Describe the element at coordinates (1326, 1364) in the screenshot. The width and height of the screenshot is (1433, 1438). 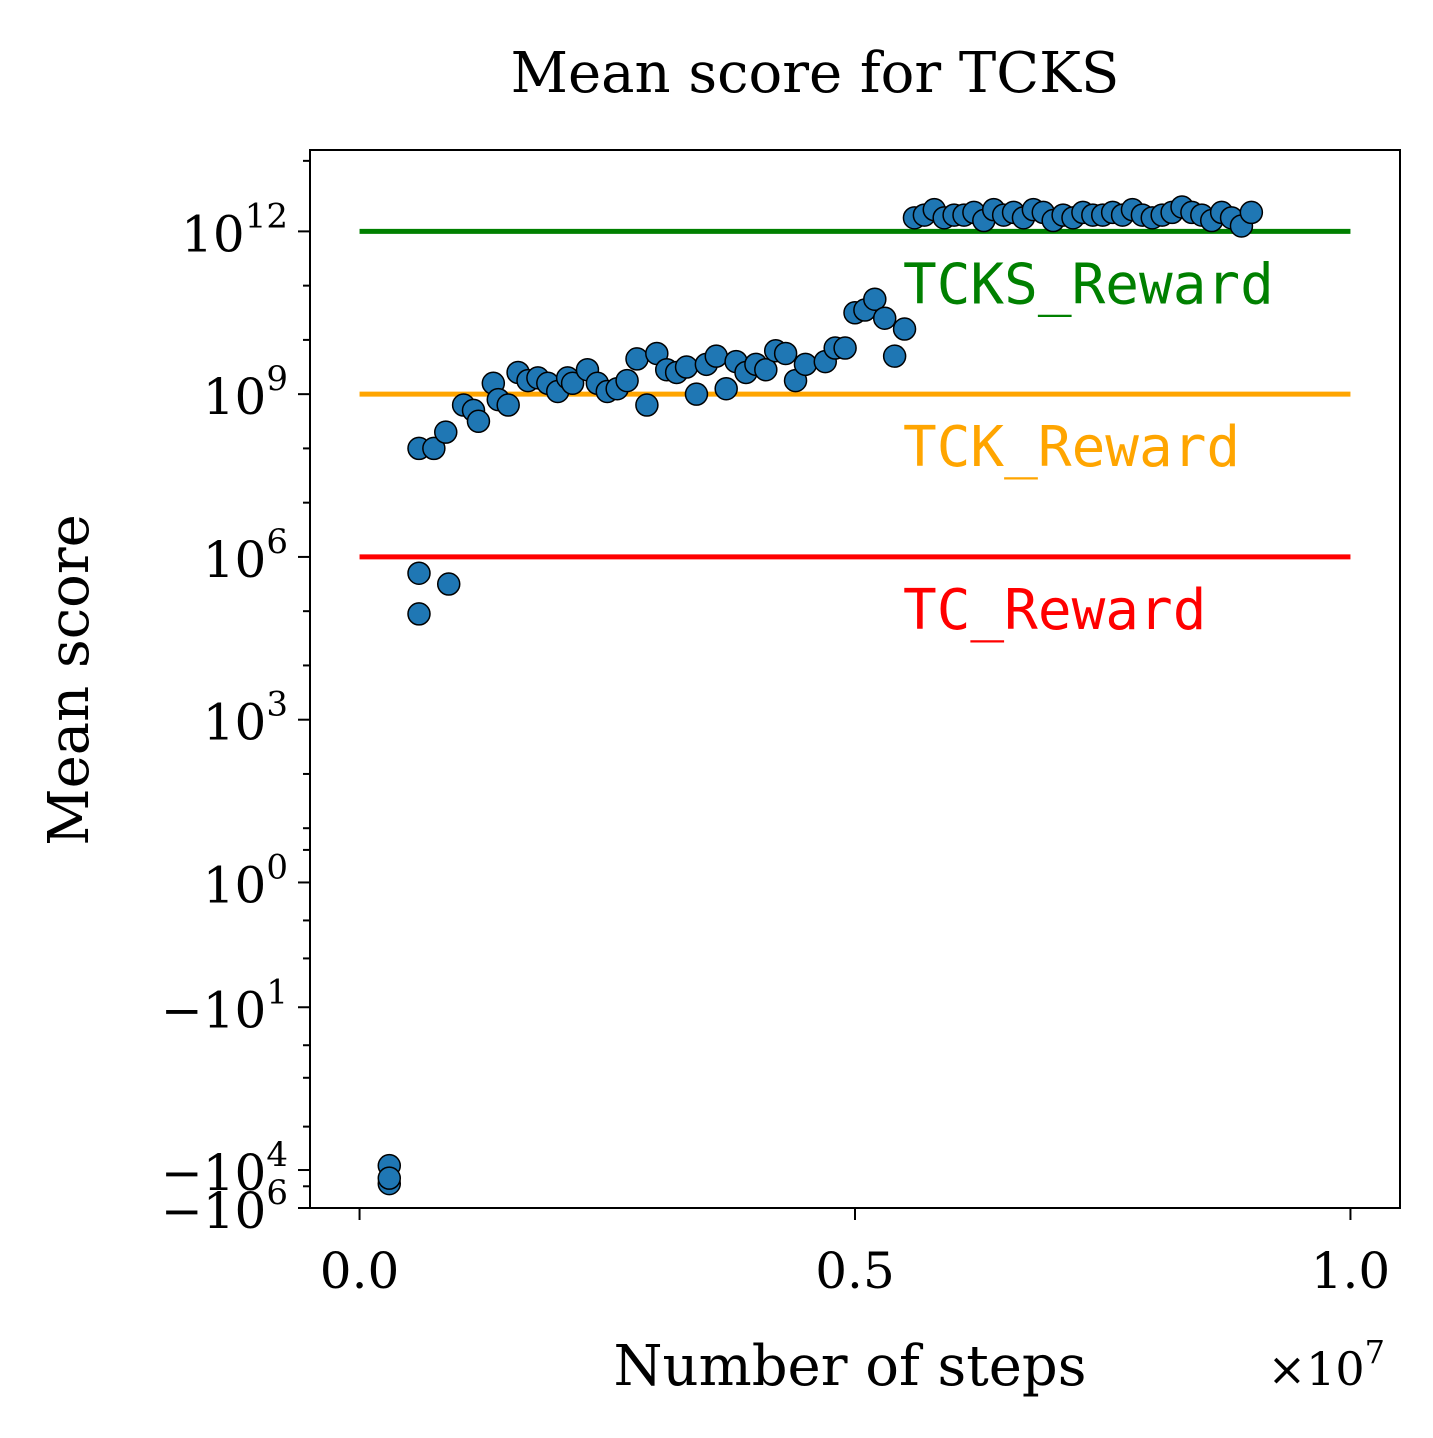
I see `x-axis-multiplier: ×10⁷` at that location.